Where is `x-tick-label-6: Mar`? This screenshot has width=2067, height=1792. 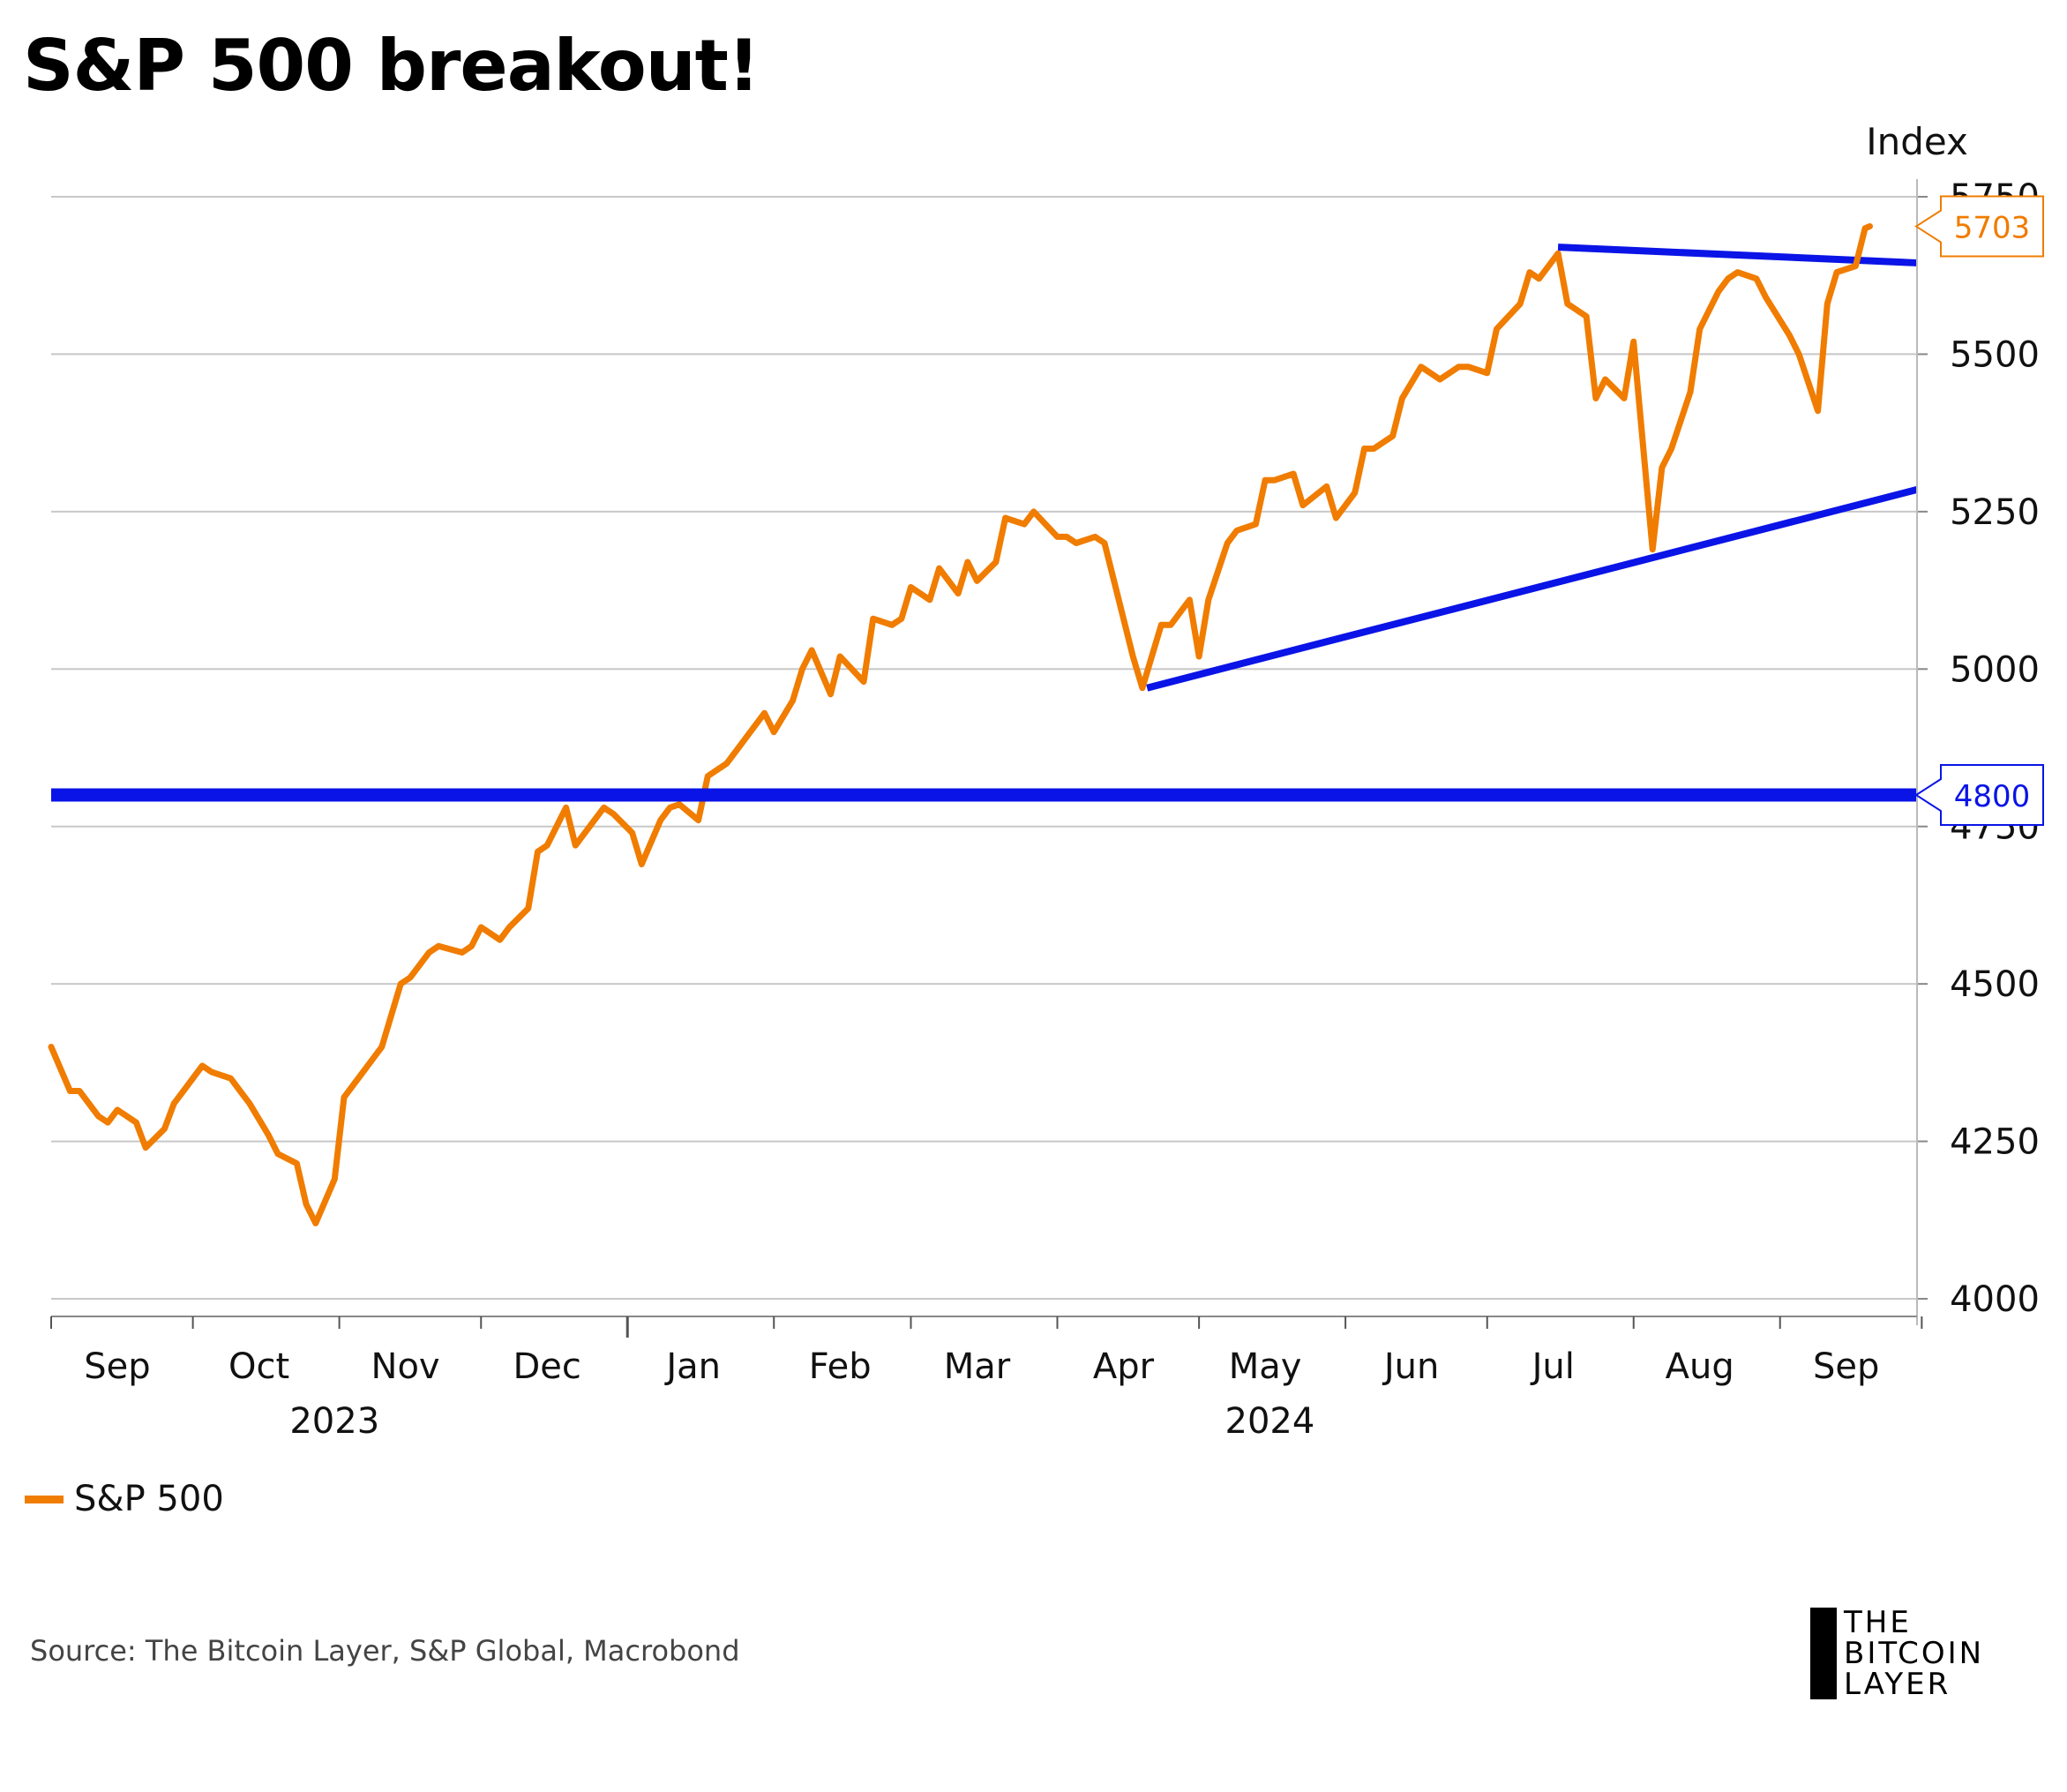
x-tick-label-6: Mar is located at coordinates (977, 1366).